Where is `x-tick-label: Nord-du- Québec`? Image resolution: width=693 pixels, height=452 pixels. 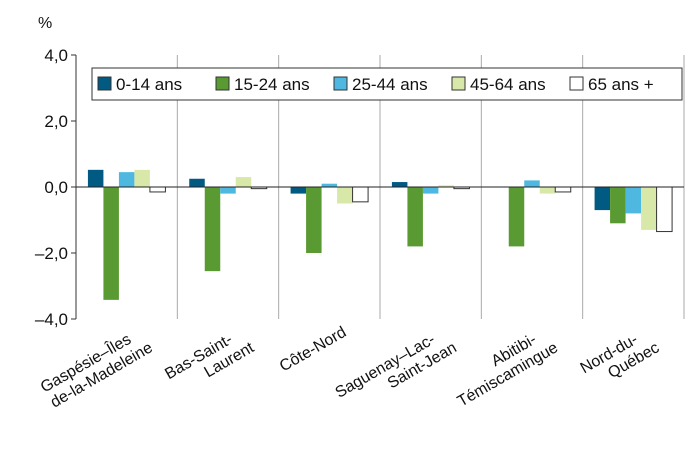 x-tick-label: Nord-du- Québec is located at coordinates (620, 358).